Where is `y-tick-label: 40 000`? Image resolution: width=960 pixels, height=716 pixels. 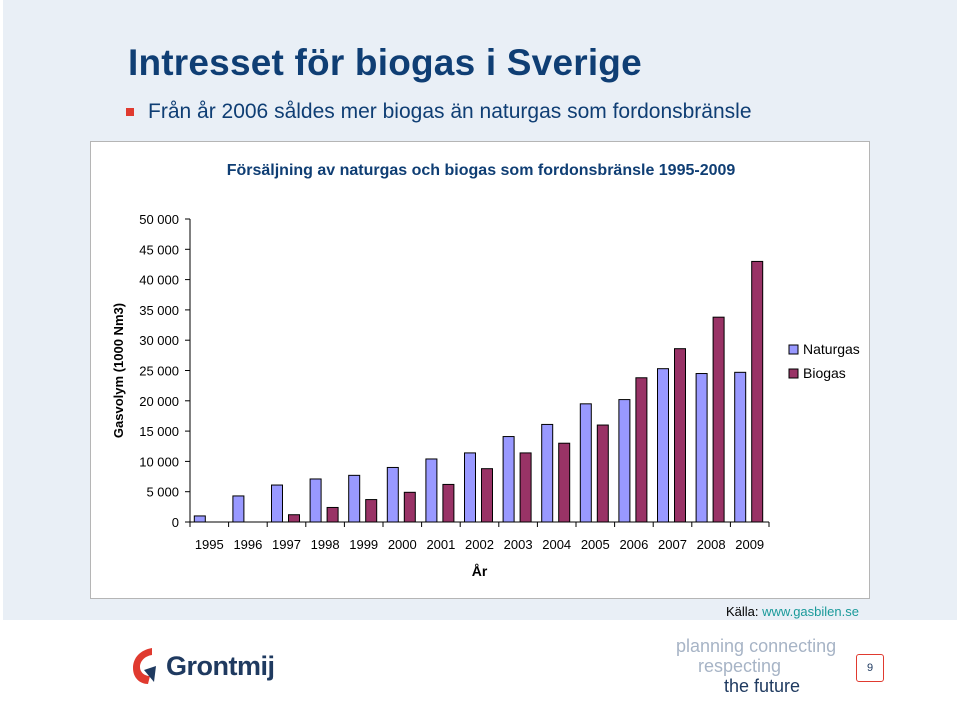 y-tick-label: 40 000 is located at coordinates (159, 280).